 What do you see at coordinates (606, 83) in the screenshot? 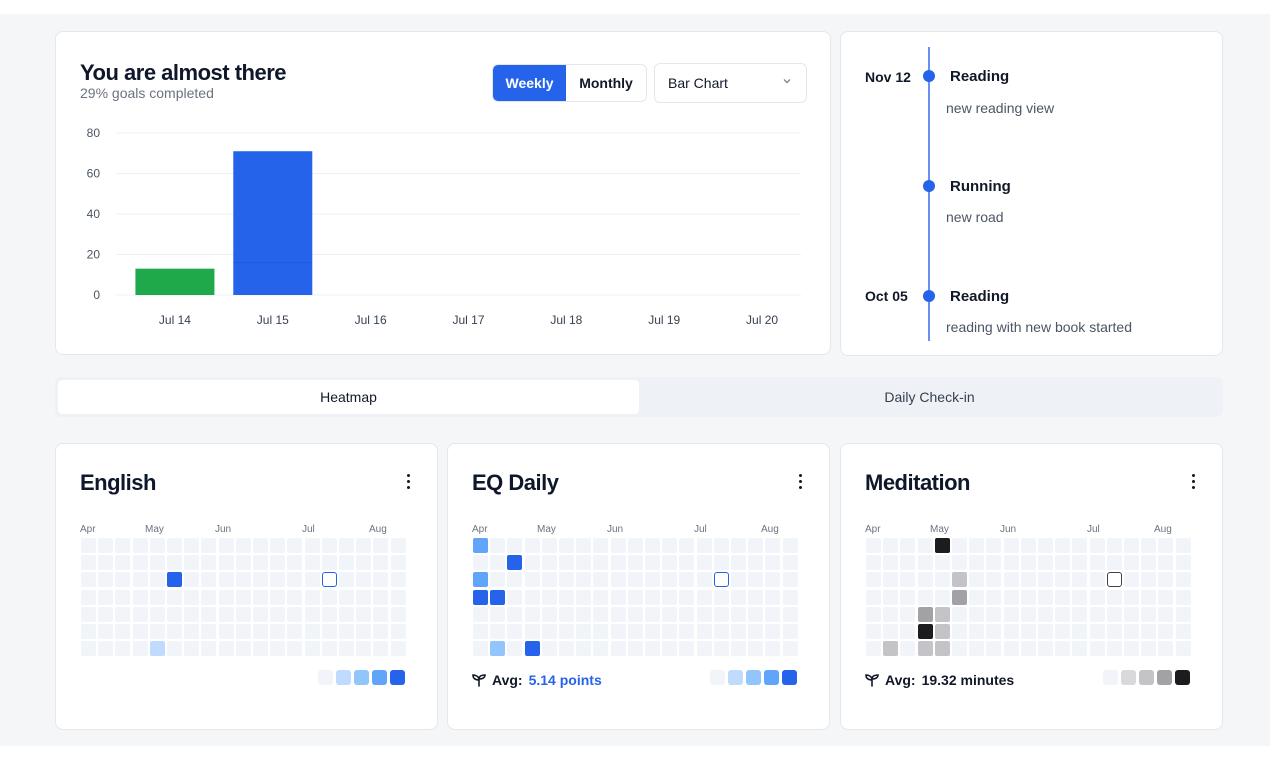
I see `monthly-button: Monthly` at bounding box center [606, 83].